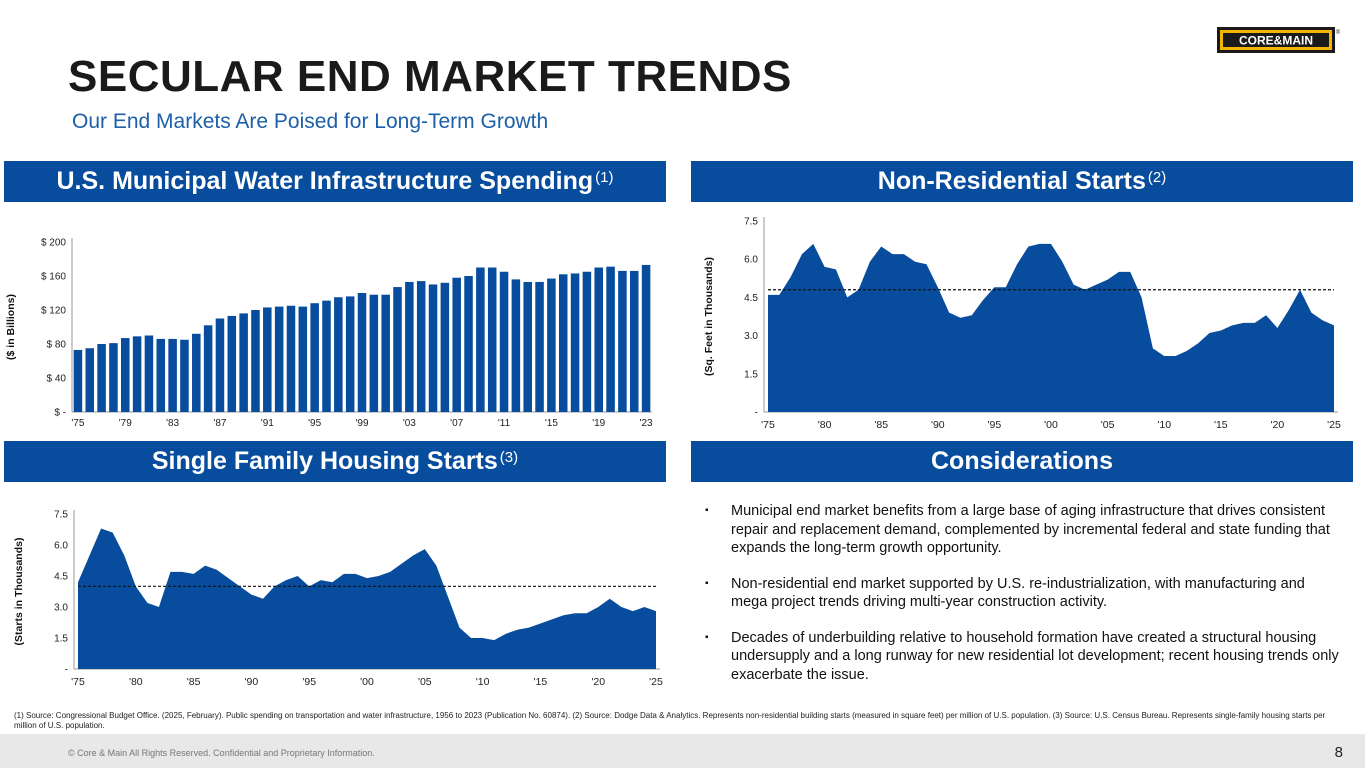 This screenshot has height=768, width=1365. Describe the element at coordinates (19, 592) in the screenshot. I see `y-axis-label: (Starts in Thousands)` at that location.